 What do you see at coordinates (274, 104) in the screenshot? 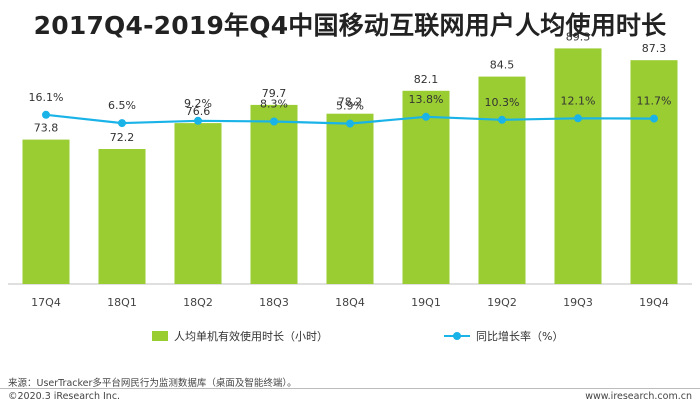
I see `growth-rate-label: 8.3%` at bounding box center [274, 104].